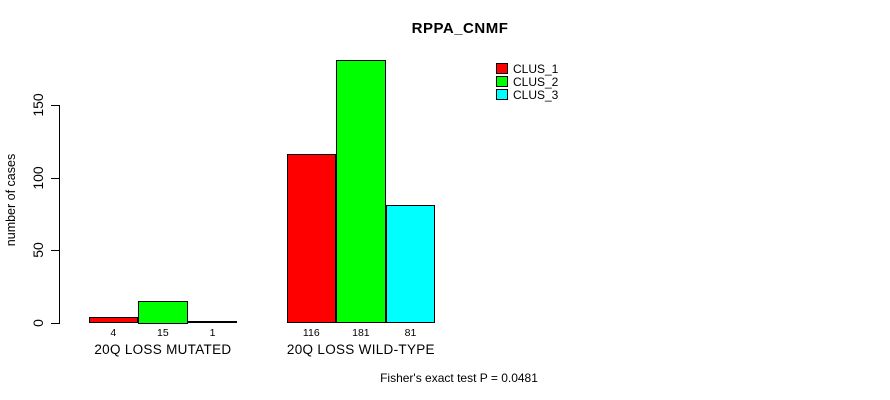 This screenshot has height=400, width=890. I want to click on legend-row: CLUS_1, so click(527, 68).